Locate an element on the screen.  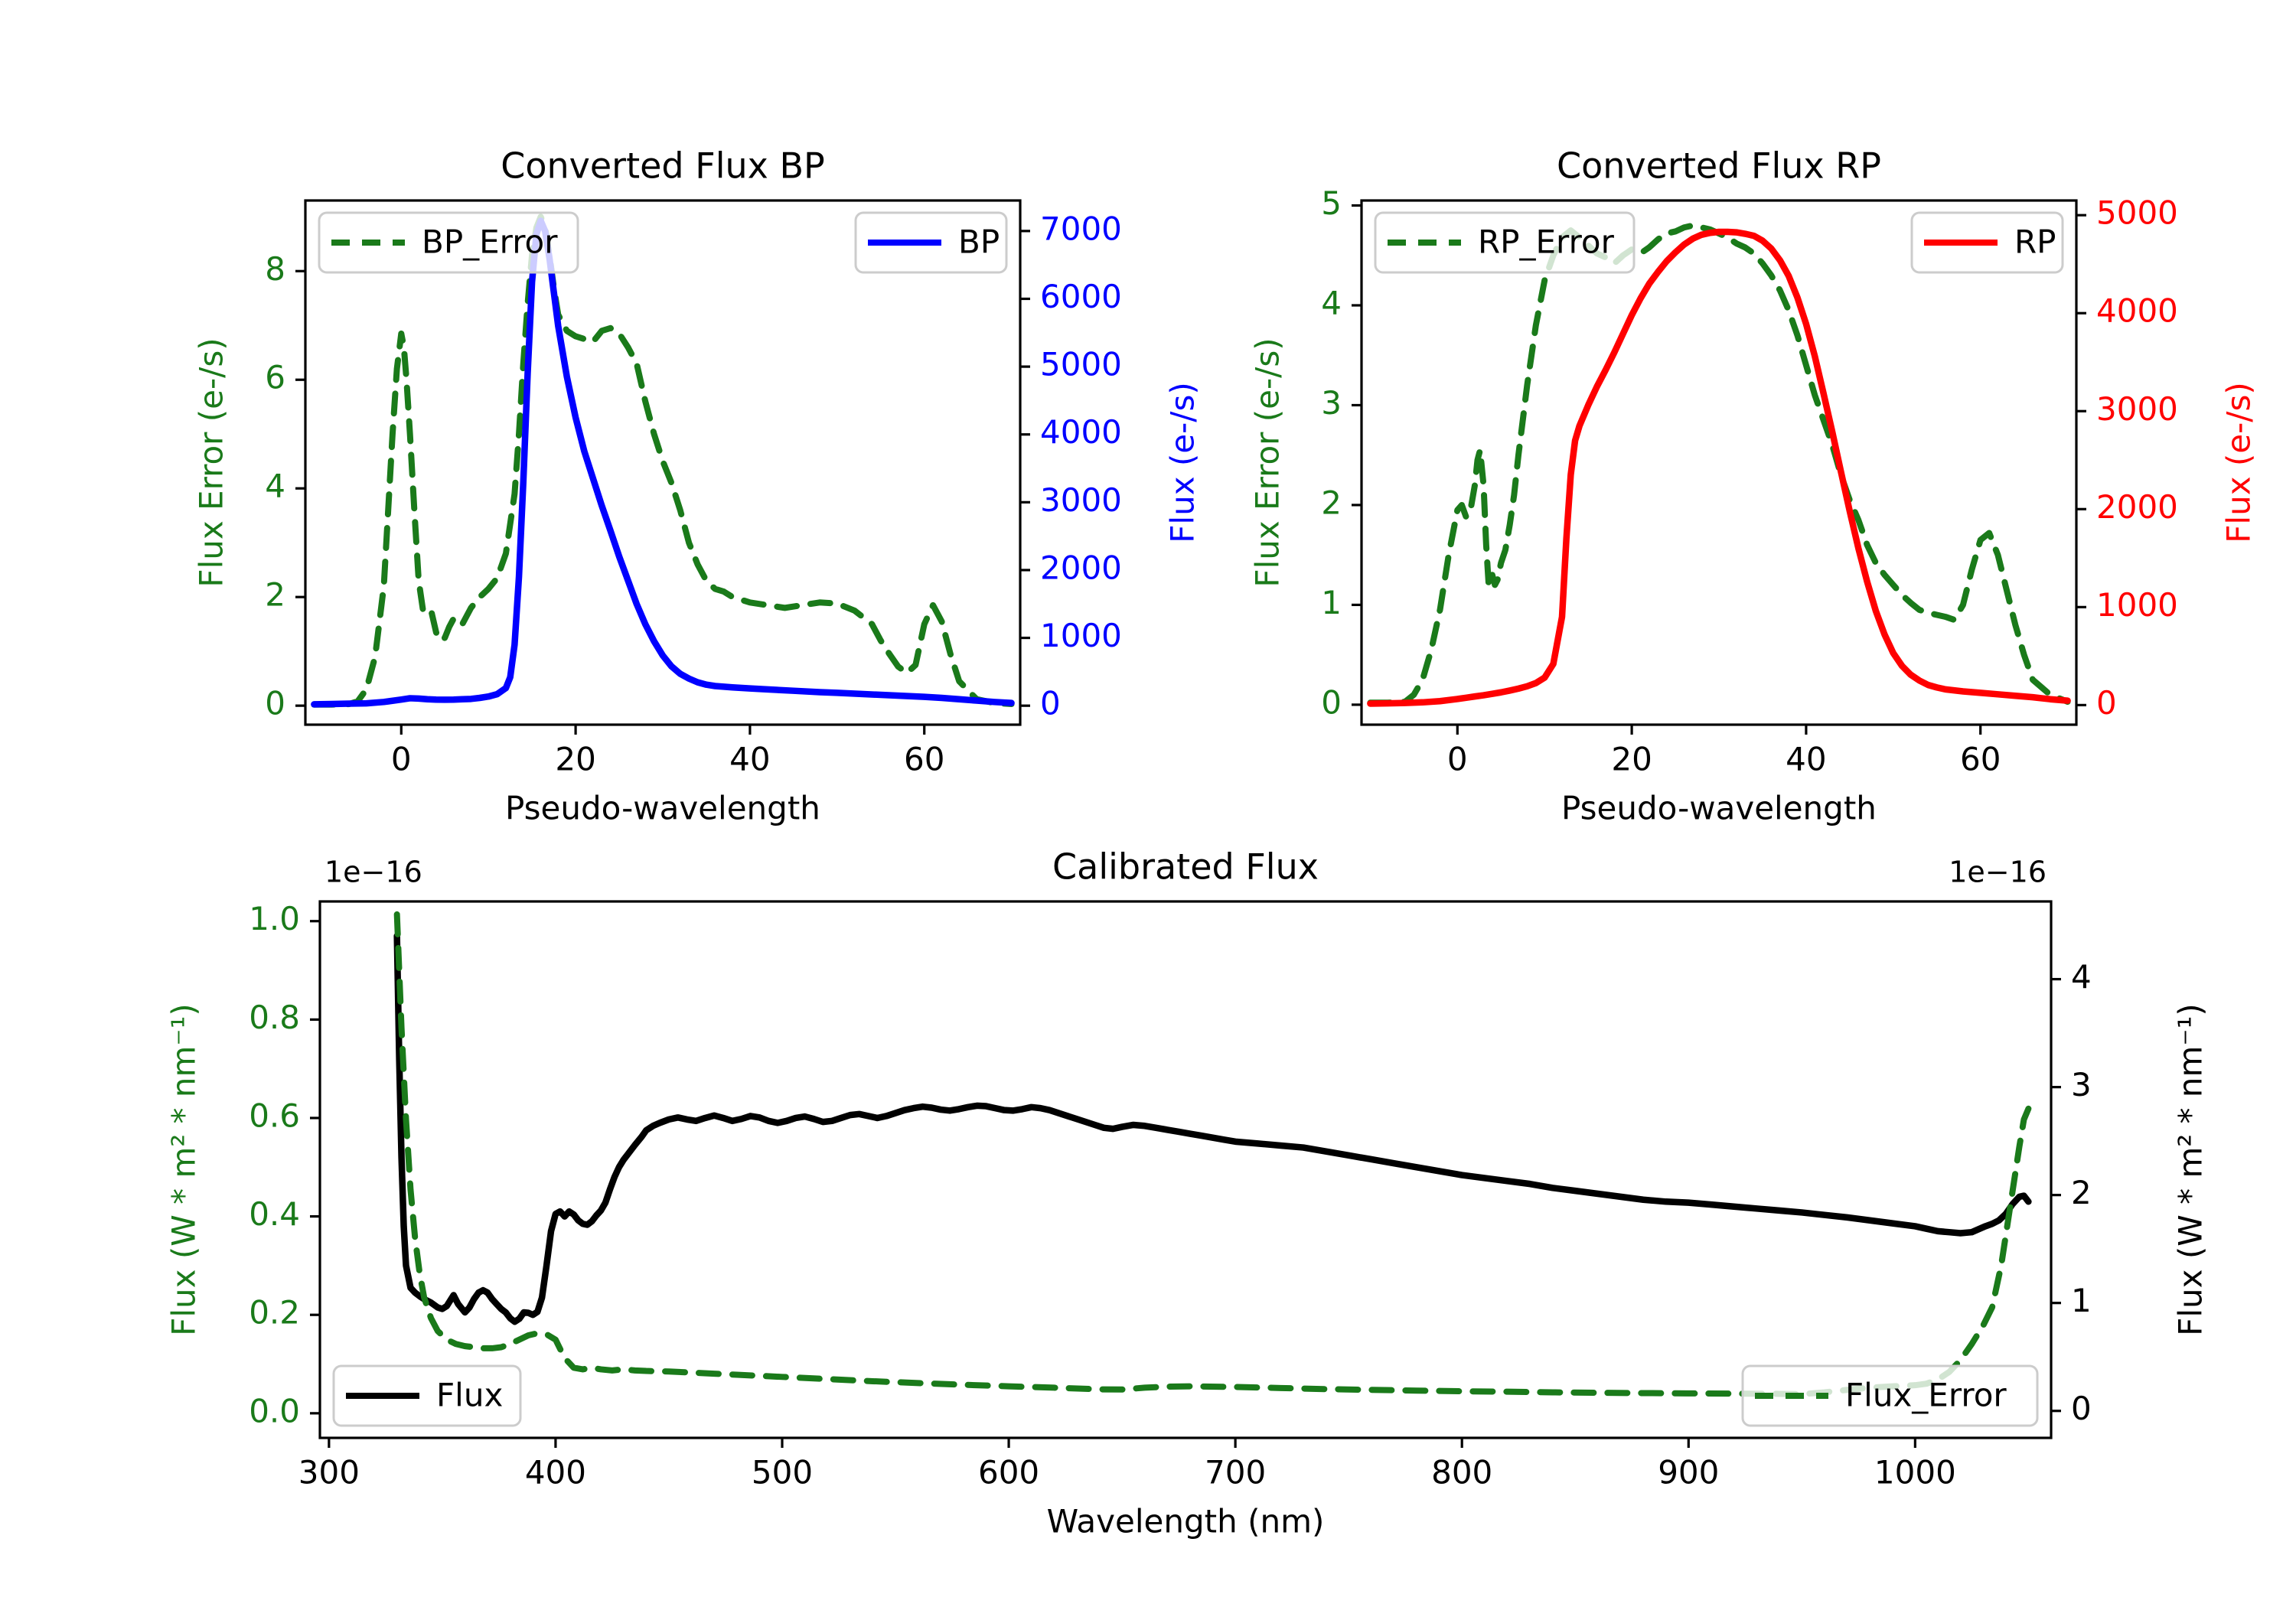
legend-label-flux_error: Flux_Error is located at coordinates (1926, 1395).